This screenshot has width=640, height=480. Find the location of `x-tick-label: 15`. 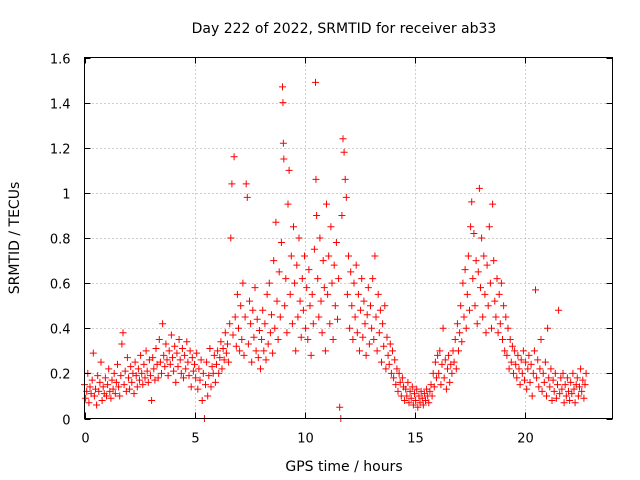

x-tick-label: 15 is located at coordinates (415, 439).